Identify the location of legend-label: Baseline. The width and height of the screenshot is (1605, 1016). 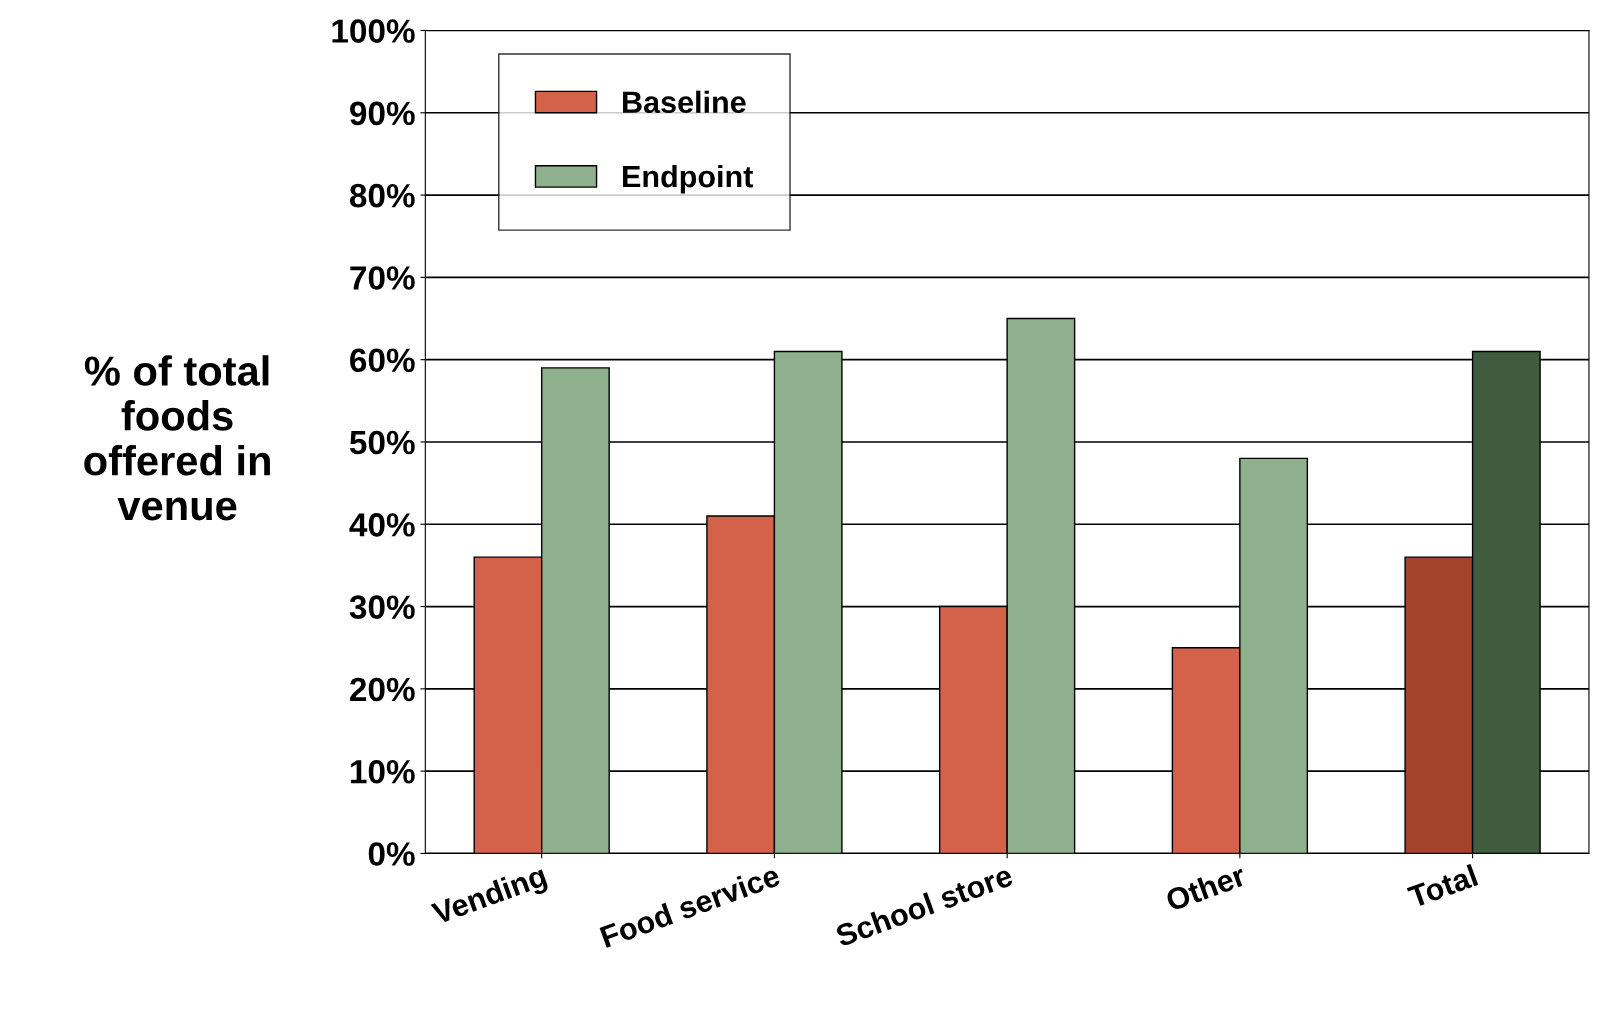
(684, 102).